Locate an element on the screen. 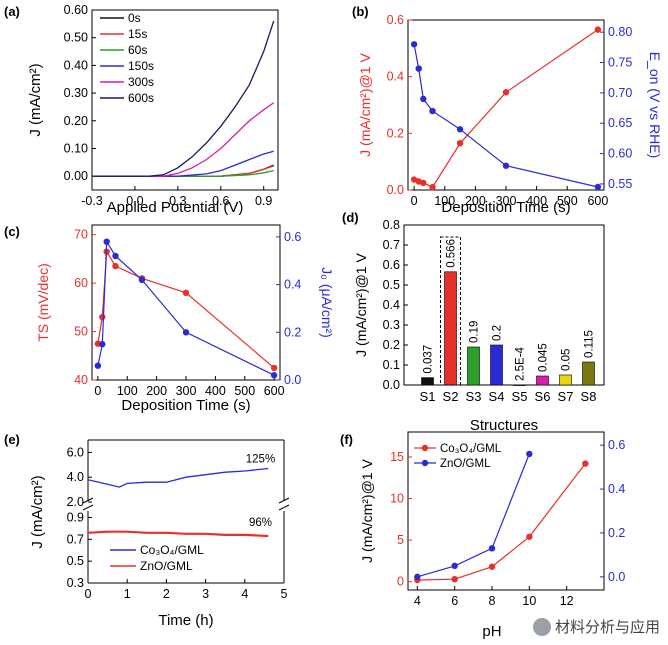 The height and width of the screenshot is (645, 668). y-axis-label-left: TS (mV/dec) is located at coordinates (43, 302).